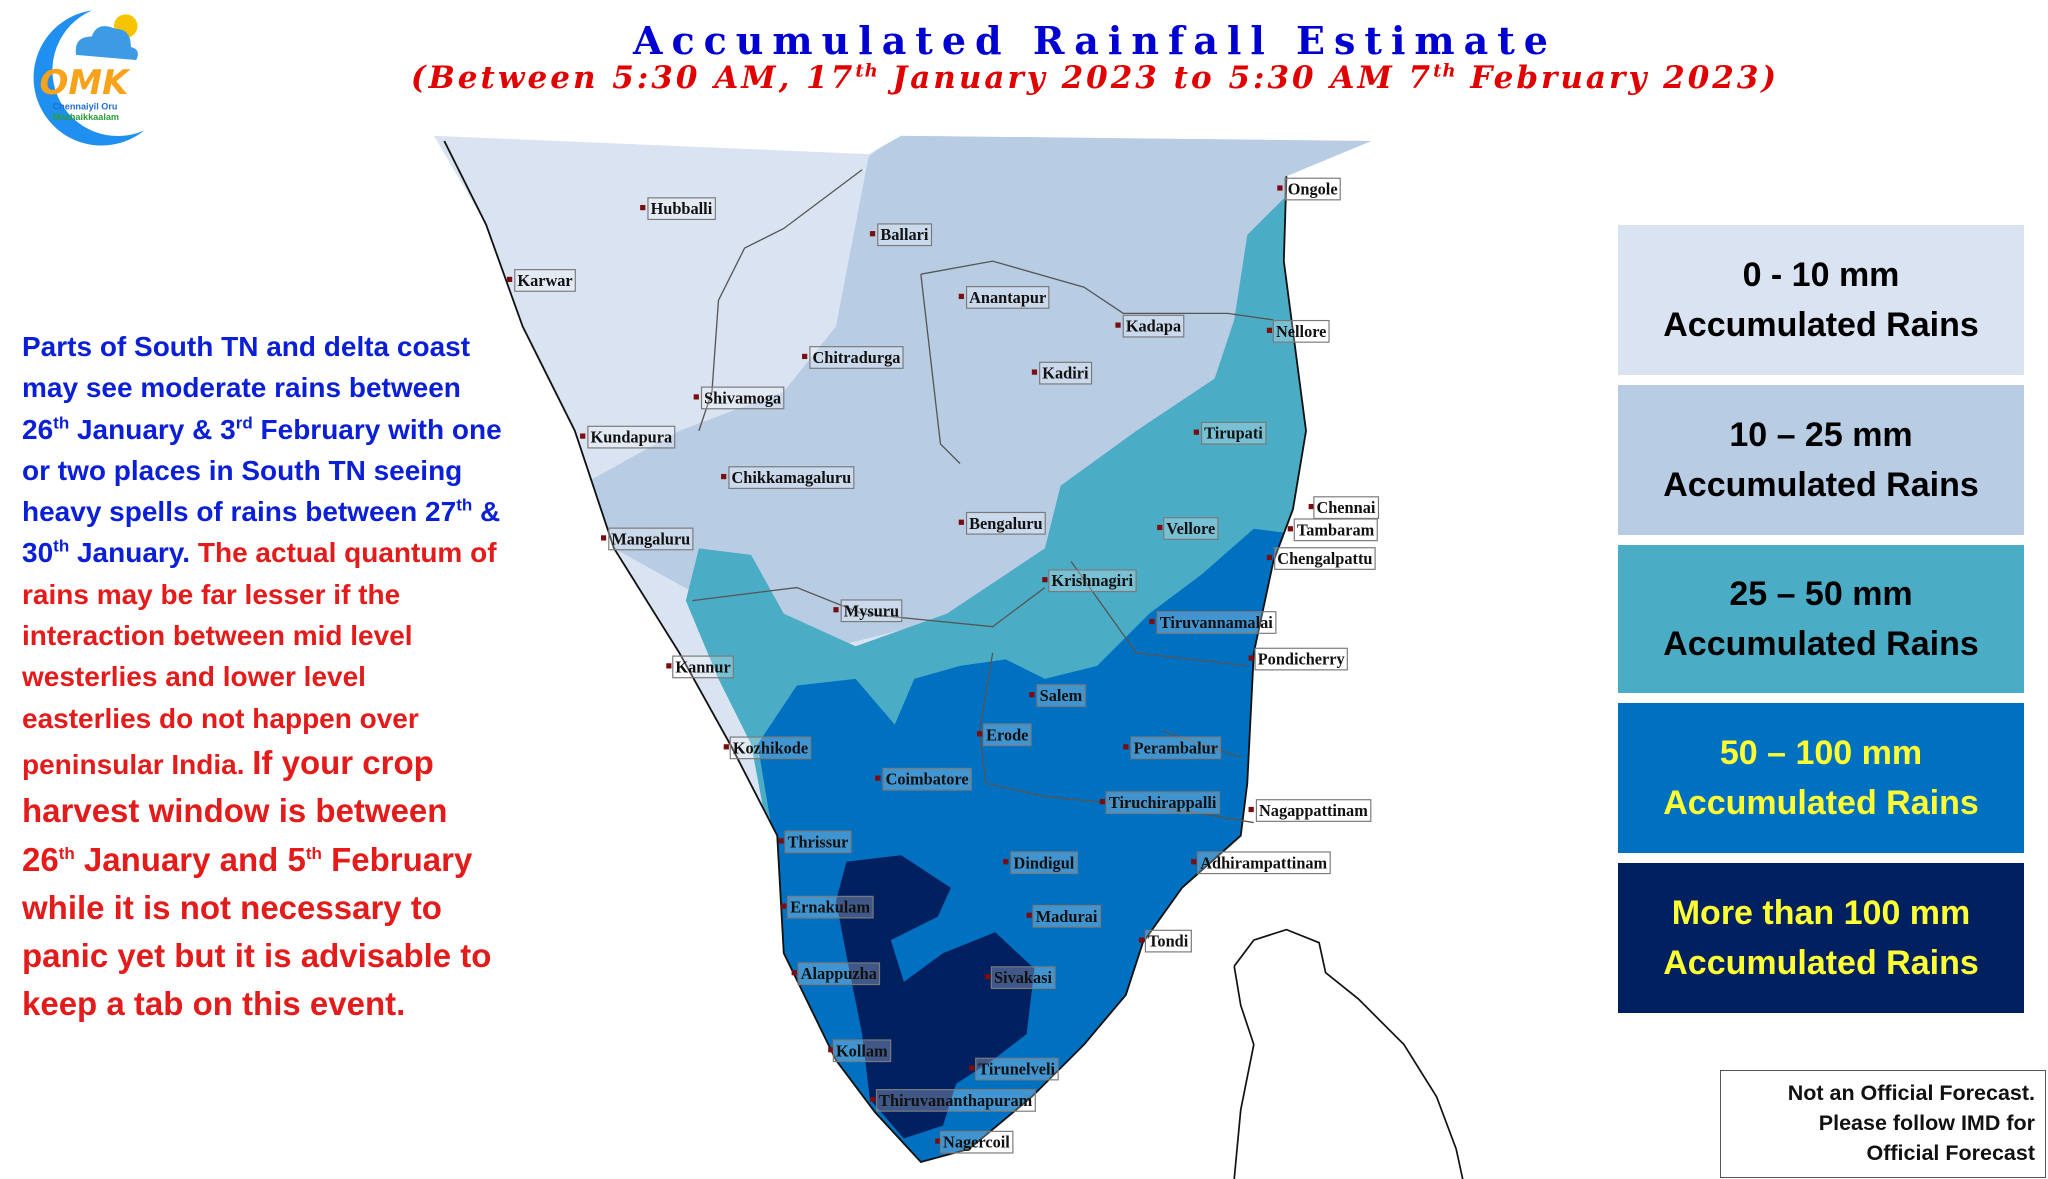 Image resolution: width=2048 pixels, height=1179 pixels. I want to click on city-bengaluru: Bengaluru, so click(1002, 523).